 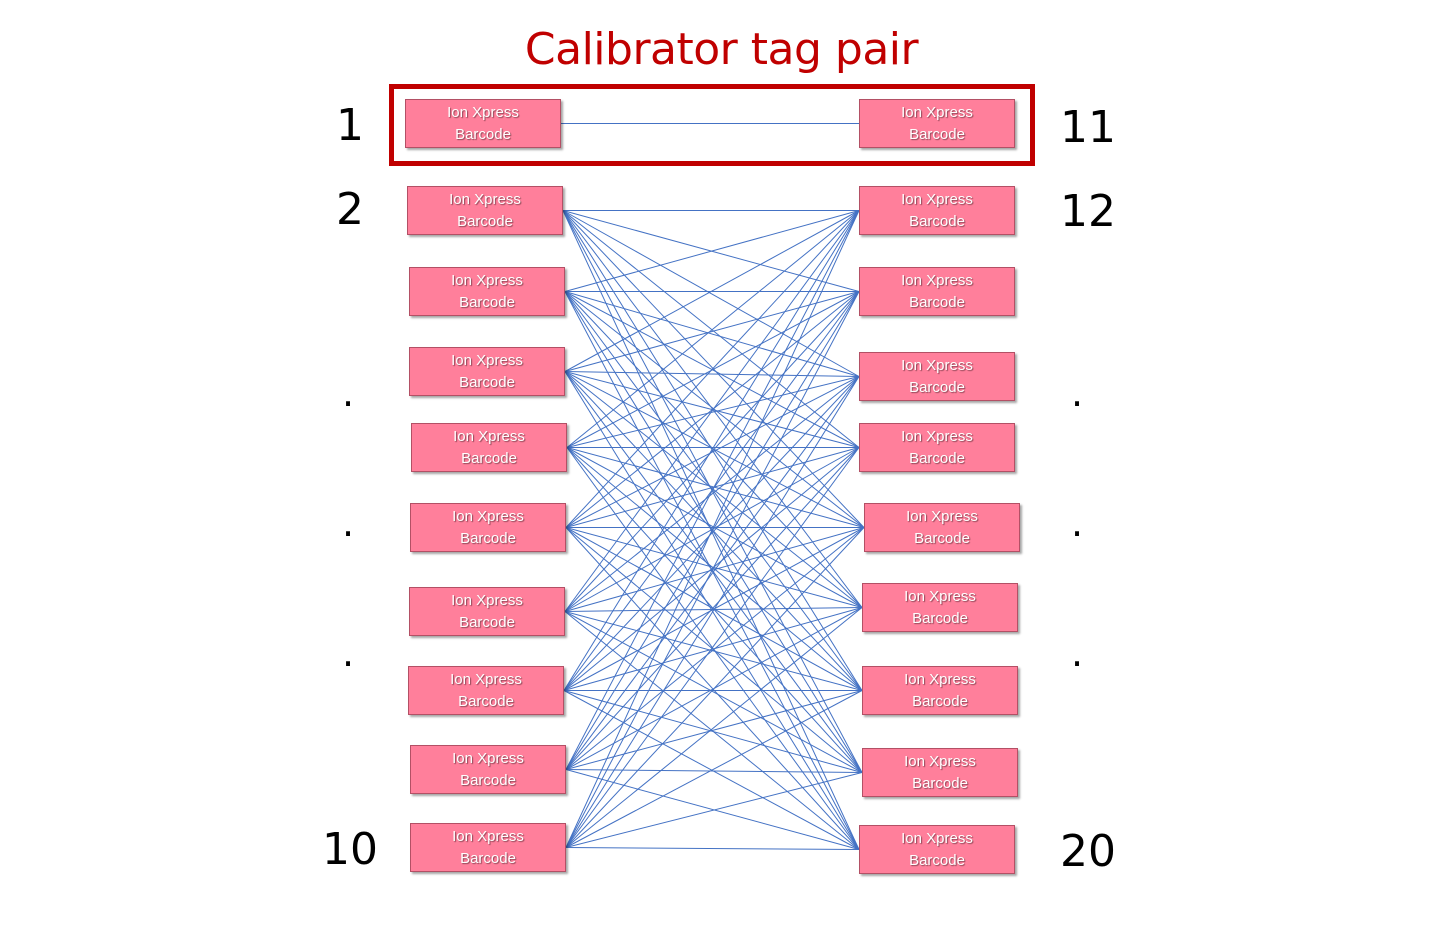 I want to click on left-label-1: 1, so click(x=350, y=125).